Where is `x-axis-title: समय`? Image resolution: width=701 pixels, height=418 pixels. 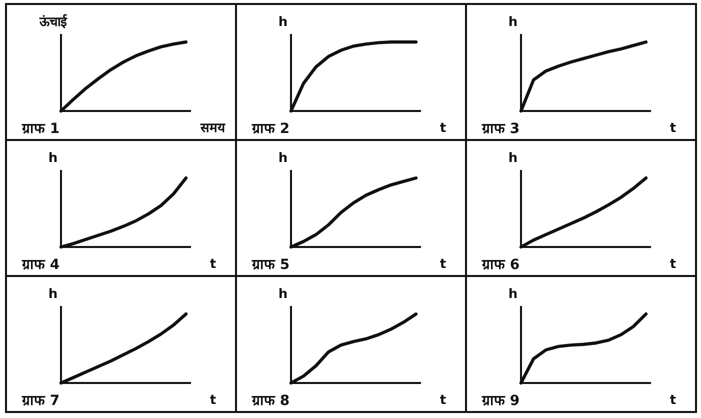
x-axis-title: समय is located at coordinates (213, 128).